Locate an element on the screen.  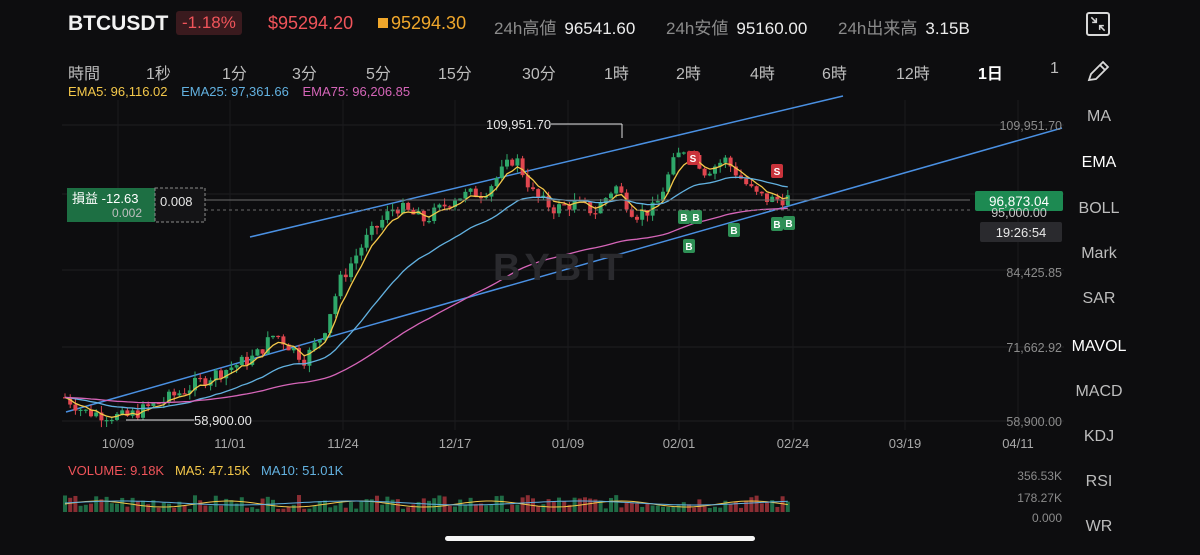
tab-timeframe-4: 5分 is located at coordinates (378, 74).